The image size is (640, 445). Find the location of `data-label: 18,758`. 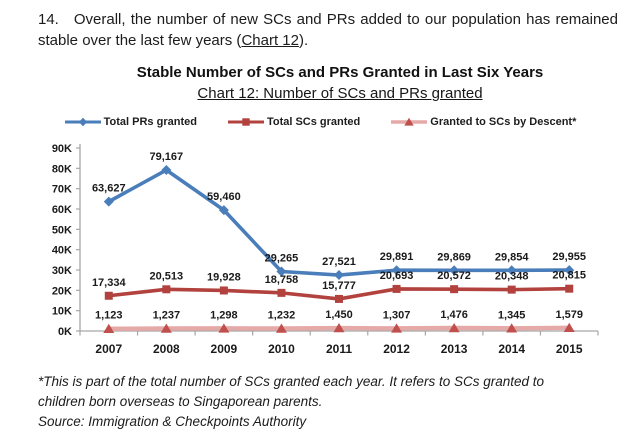

data-label: 18,758 is located at coordinates (282, 280).